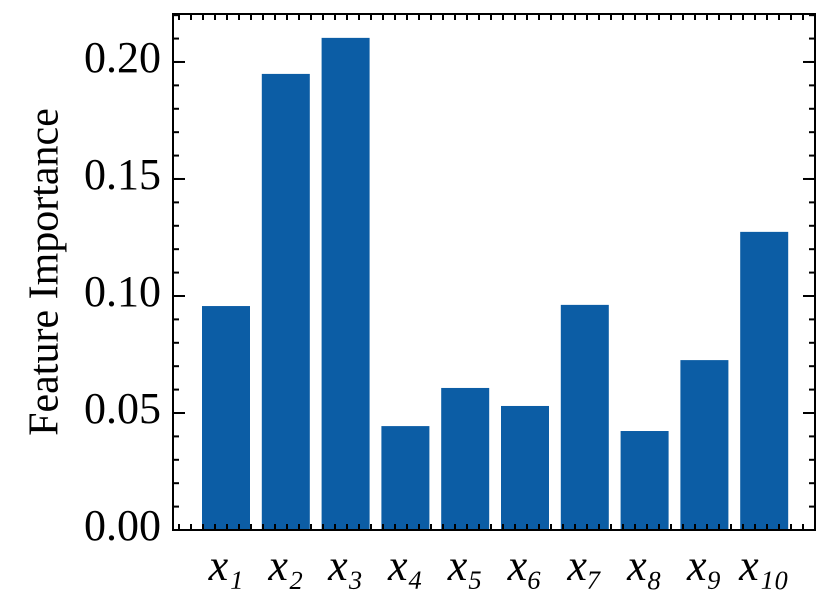  I want to click on x-tick-label: x₁₀, so click(763, 565).